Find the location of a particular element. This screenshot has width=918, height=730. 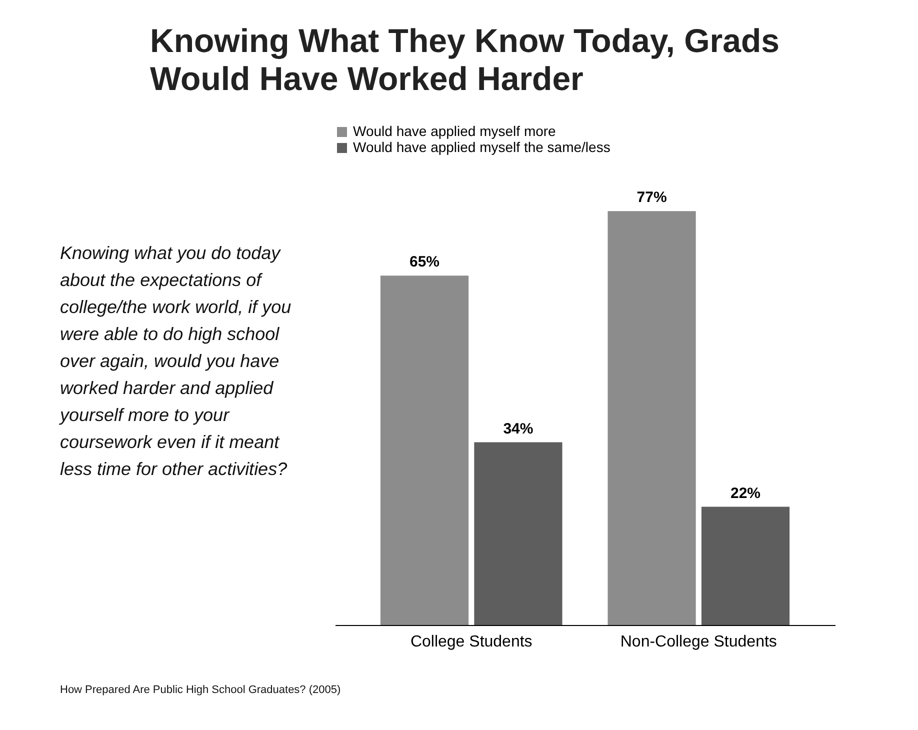

data-label: 22% is located at coordinates (745, 493).